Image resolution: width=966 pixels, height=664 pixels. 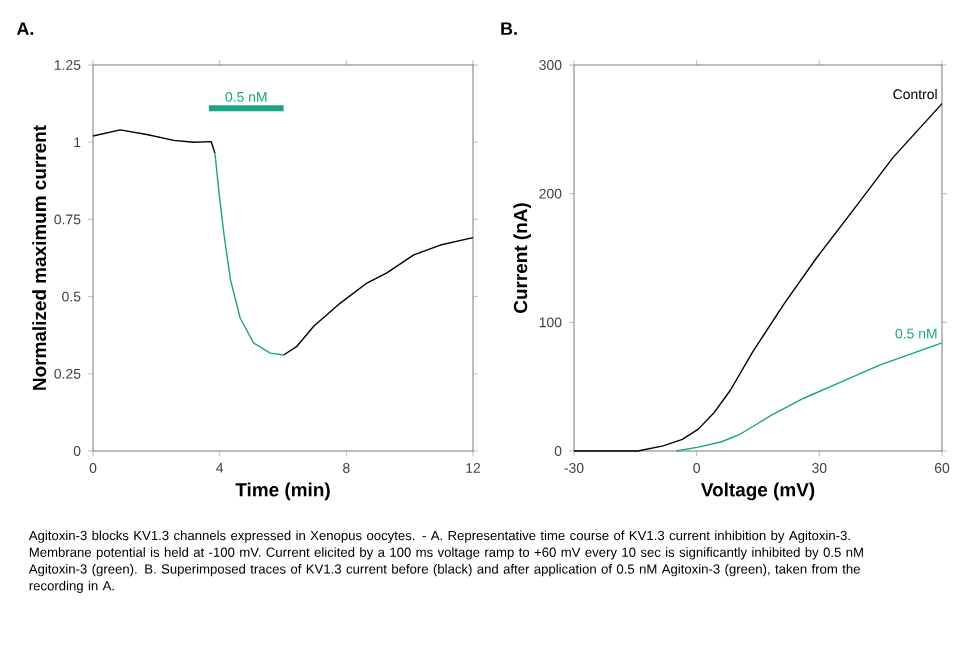 What do you see at coordinates (39, 257) in the screenshot?
I see `y-axis-title: Normalized maximum current` at bounding box center [39, 257].